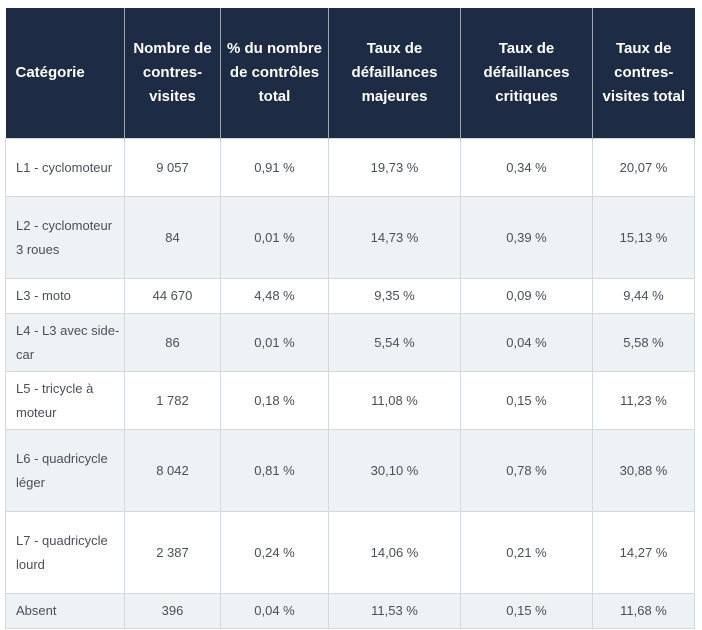 The width and height of the screenshot is (702, 630). Describe the element at coordinates (394, 611) in the screenshot. I see `cell-major-rate: 11,53 %` at that location.